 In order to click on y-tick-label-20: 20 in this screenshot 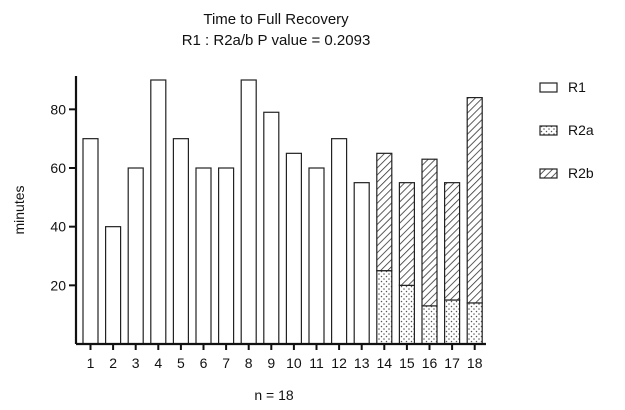, I will do `click(58, 285)`.